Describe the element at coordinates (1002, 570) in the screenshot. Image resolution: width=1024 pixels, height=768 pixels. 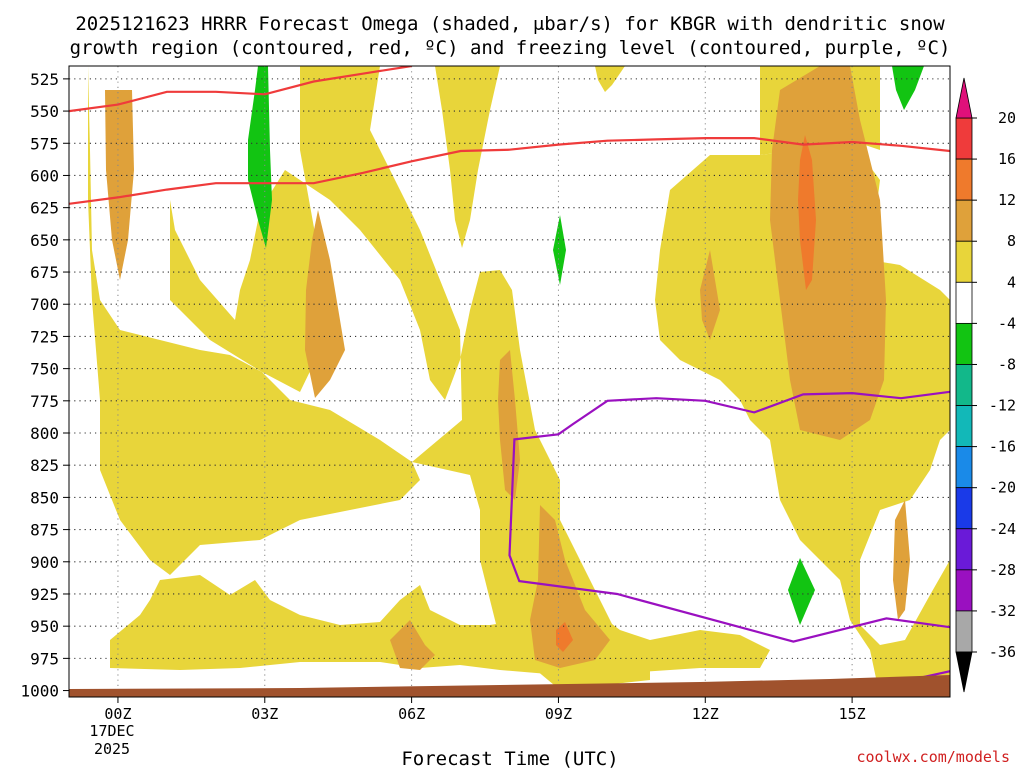
I see `colorbar-label--28: -28` at that location.